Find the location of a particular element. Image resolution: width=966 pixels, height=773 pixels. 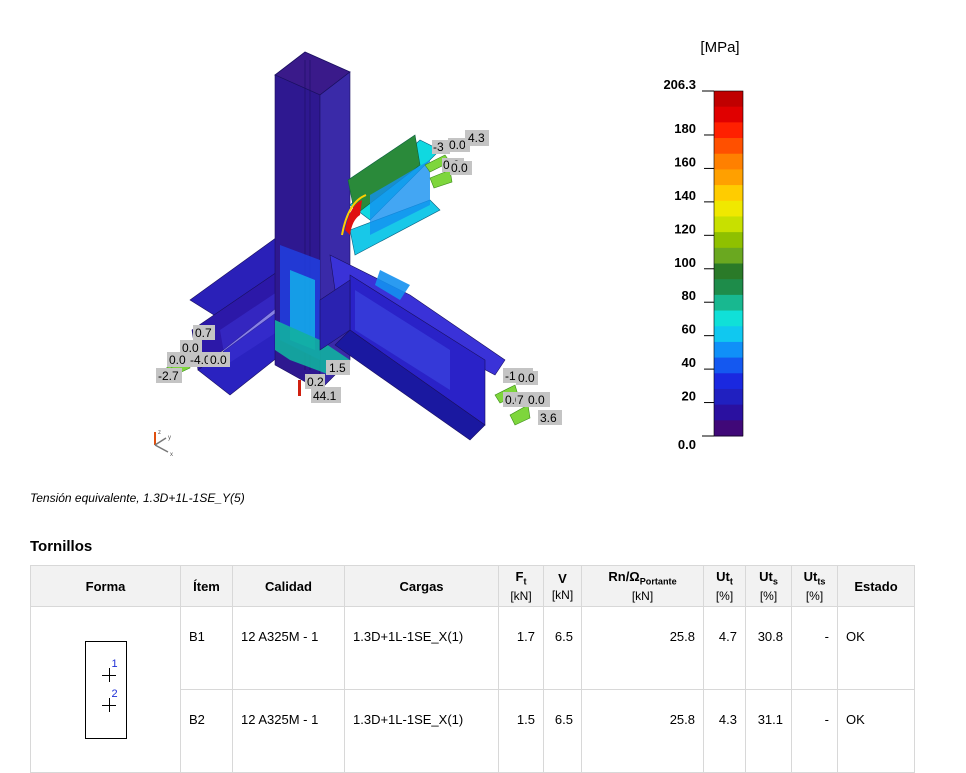

label-bottom-center-3: 44.1 is located at coordinates (325, 396).